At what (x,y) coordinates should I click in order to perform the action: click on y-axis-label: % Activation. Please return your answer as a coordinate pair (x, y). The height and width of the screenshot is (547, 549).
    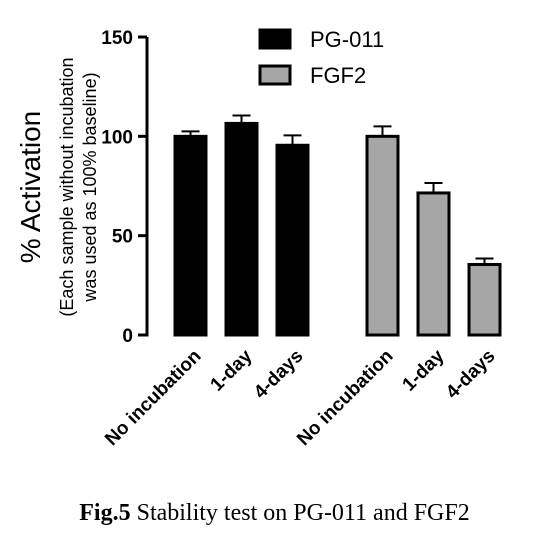
    Looking at the image, I should click on (30, 187).